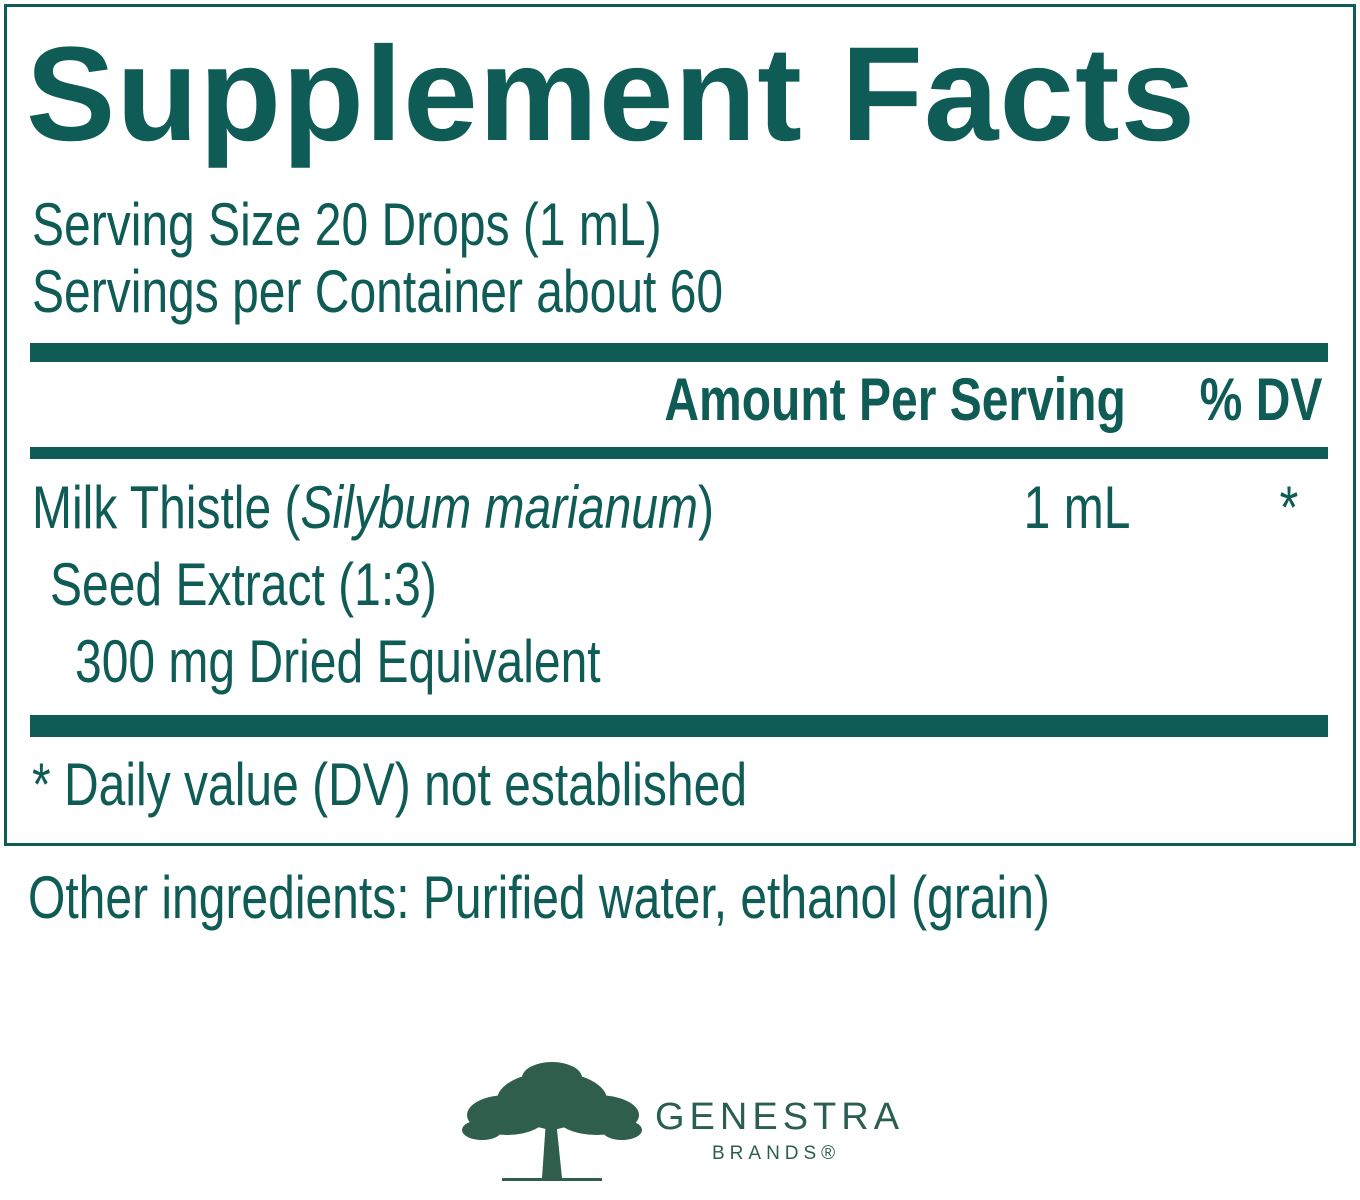  Describe the element at coordinates (895, 399) in the screenshot. I see `amount-header: Amount Per Serving` at that location.